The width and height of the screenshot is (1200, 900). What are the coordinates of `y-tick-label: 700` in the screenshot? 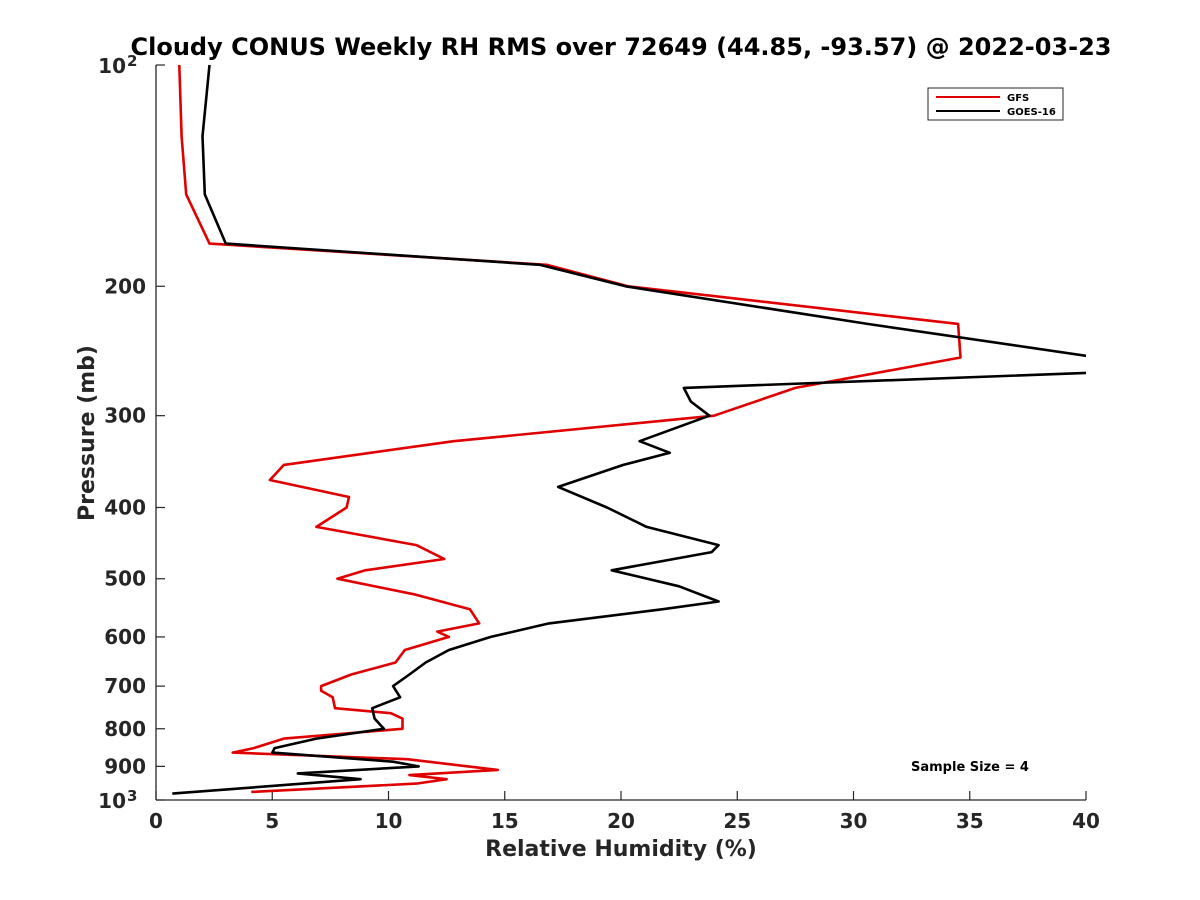 It's located at (125, 686).